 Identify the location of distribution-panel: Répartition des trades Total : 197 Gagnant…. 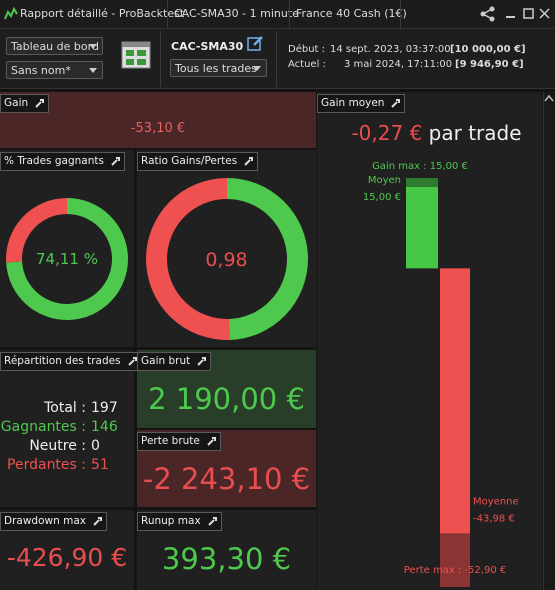
(71, 428).